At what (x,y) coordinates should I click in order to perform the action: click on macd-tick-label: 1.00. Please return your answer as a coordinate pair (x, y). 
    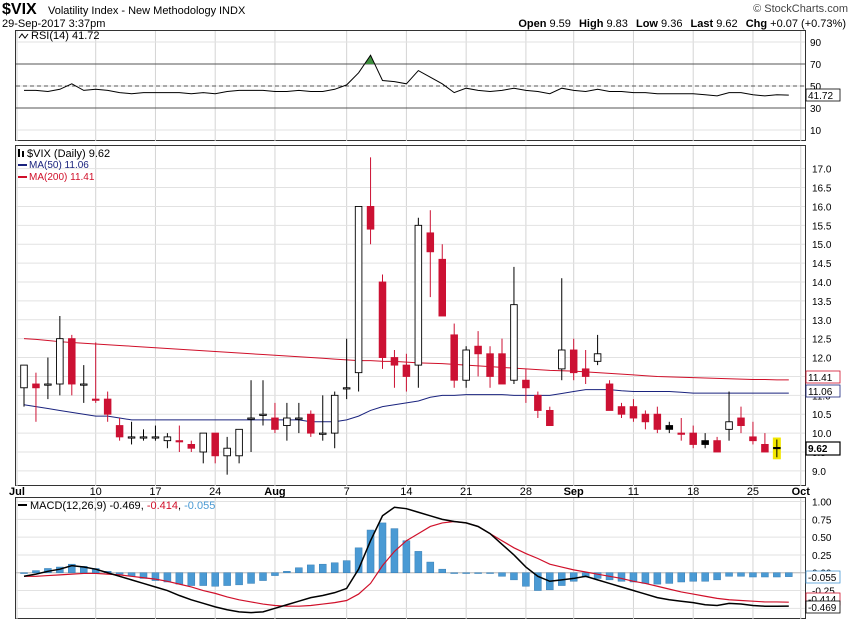
    Looking at the image, I should click on (822, 503).